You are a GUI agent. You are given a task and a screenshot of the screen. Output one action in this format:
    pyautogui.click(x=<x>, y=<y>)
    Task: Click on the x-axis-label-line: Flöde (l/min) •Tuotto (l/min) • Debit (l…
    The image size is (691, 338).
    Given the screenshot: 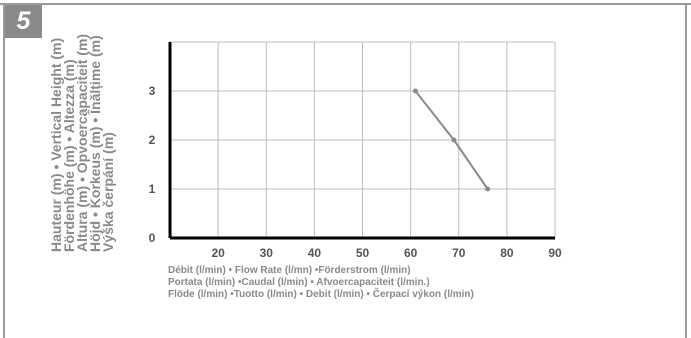 What is the action you would take?
    pyautogui.click(x=321, y=294)
    